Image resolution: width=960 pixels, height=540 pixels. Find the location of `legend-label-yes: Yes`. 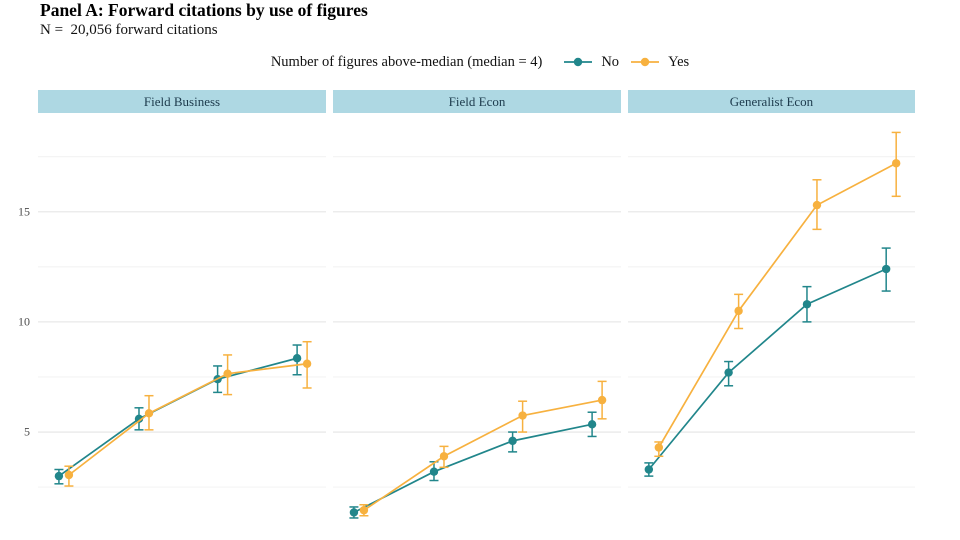

legend-label-yes: Yes is located at coordinates (679, 61).